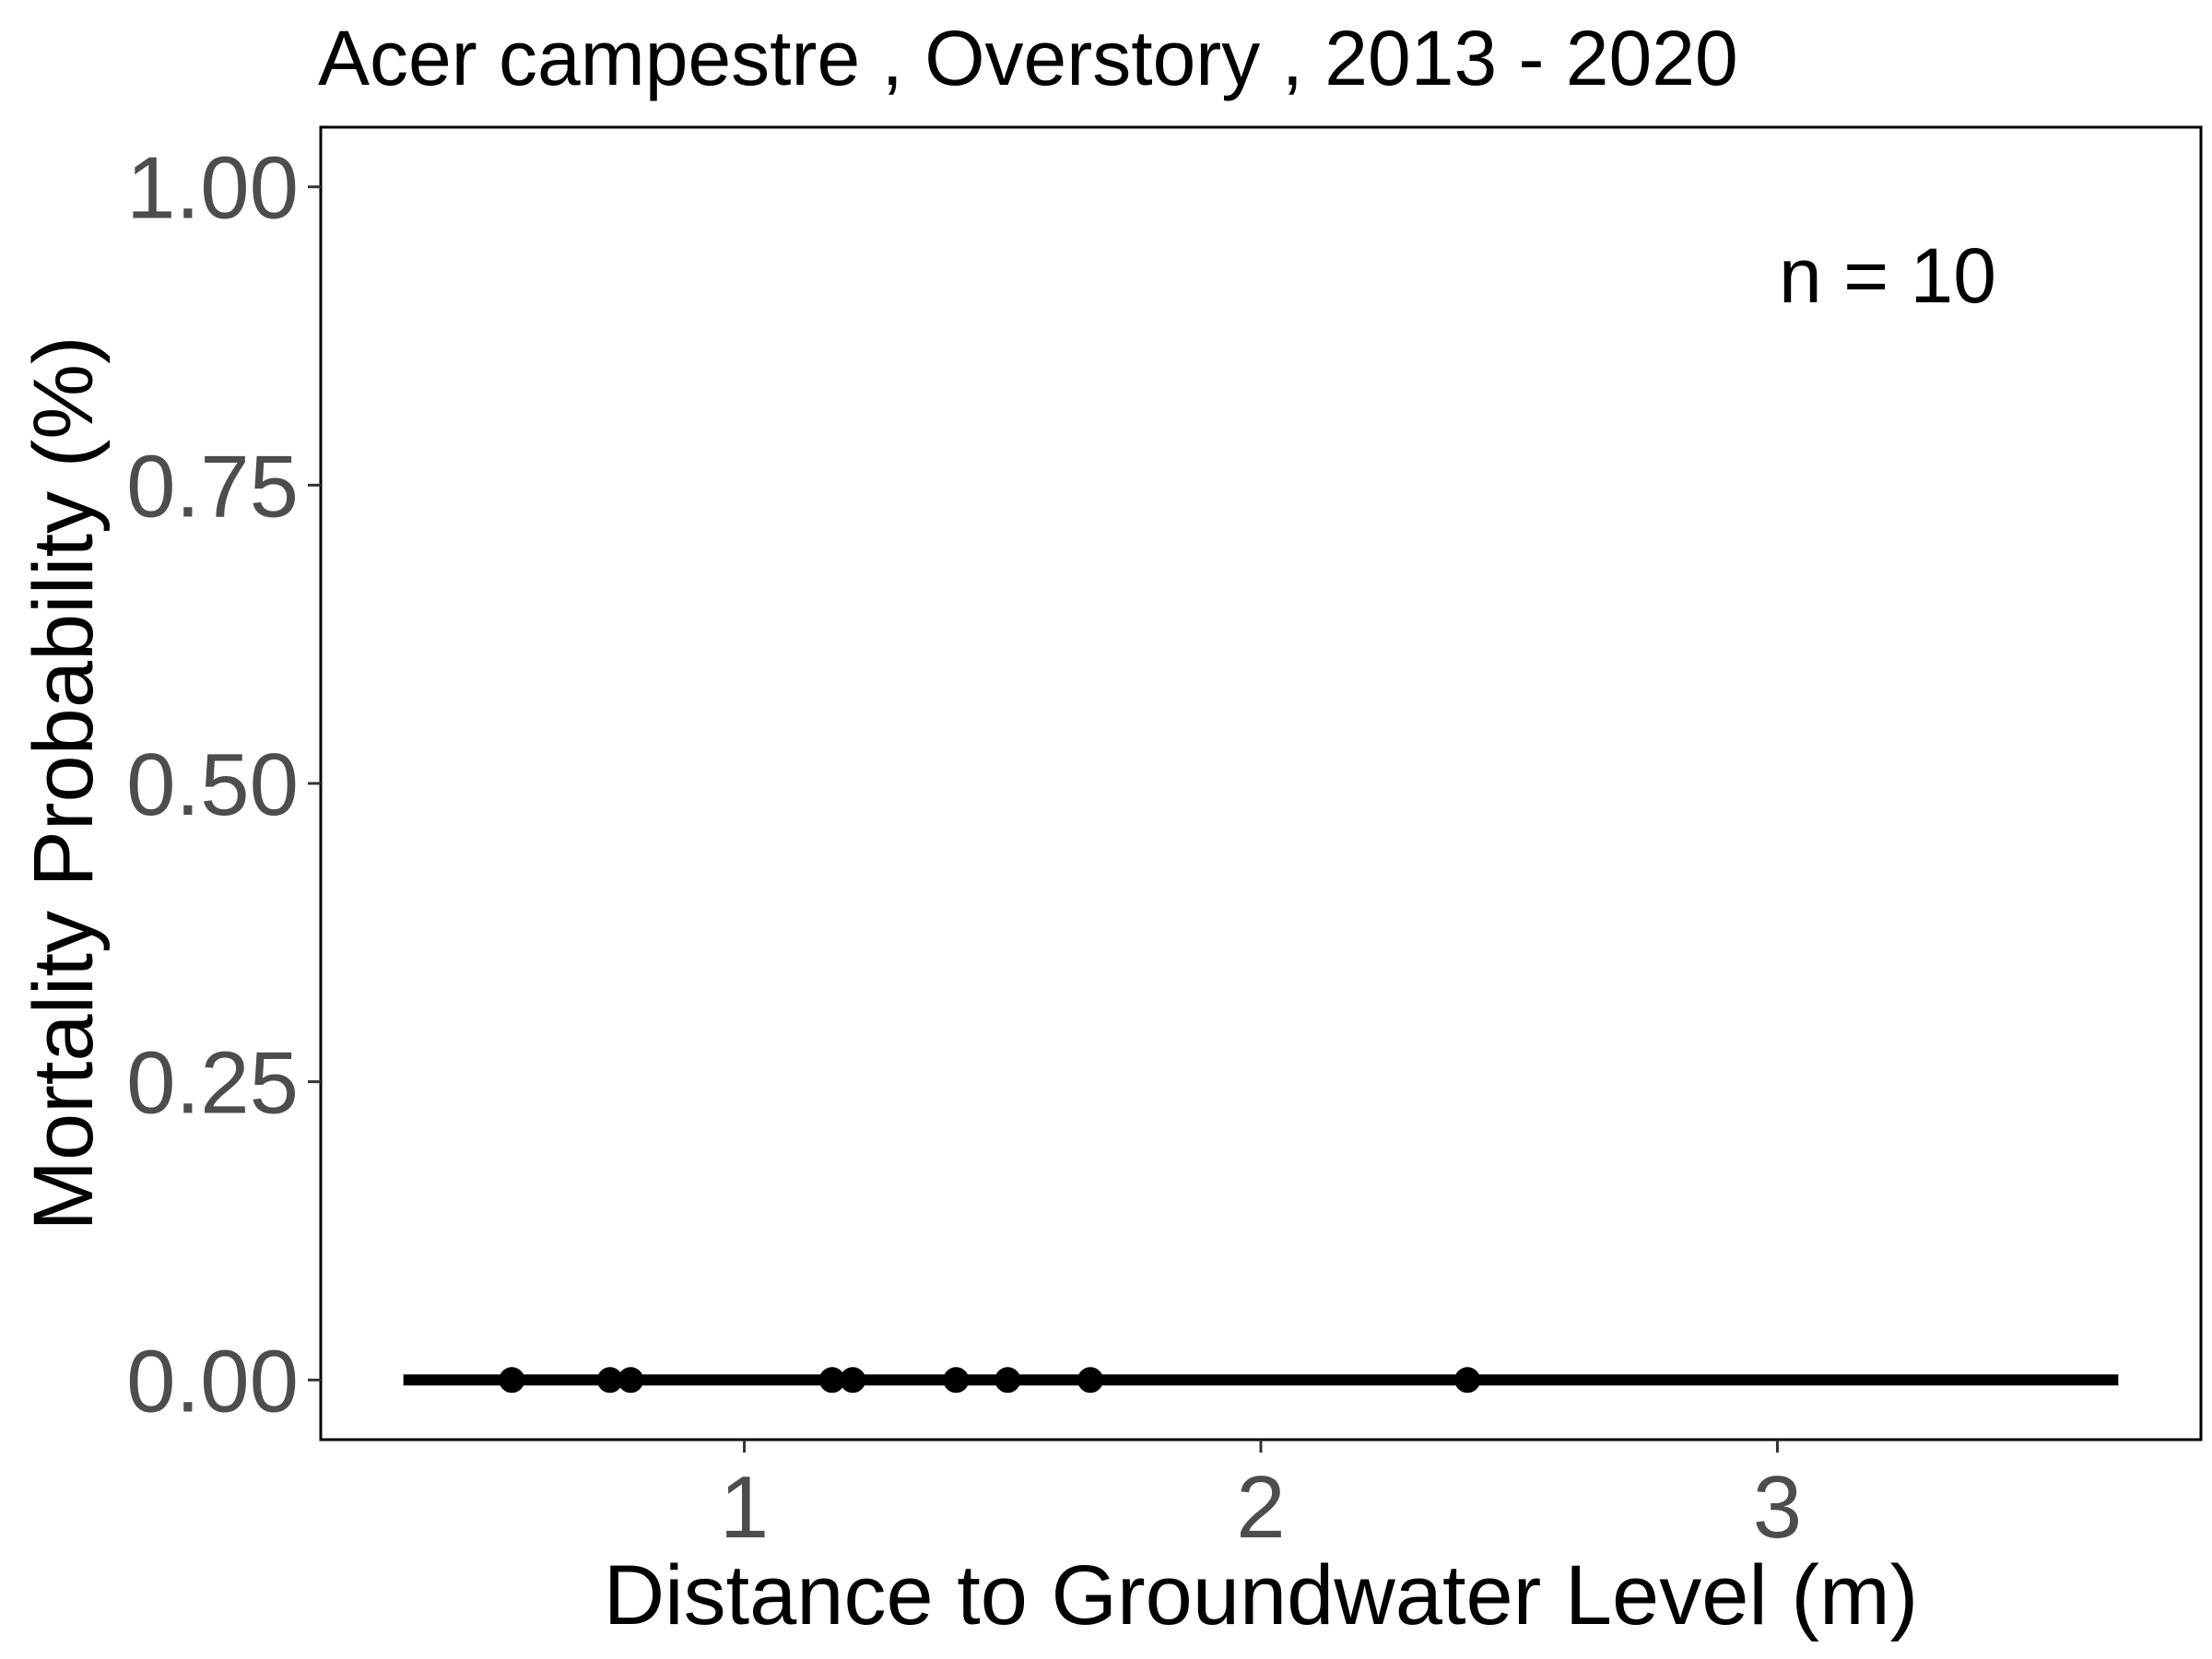 The width and height of the screenshot is (2212, 1659). I want to click on x-axis-title: Distance to Groundwater Level (m), so click(1261, 1595).